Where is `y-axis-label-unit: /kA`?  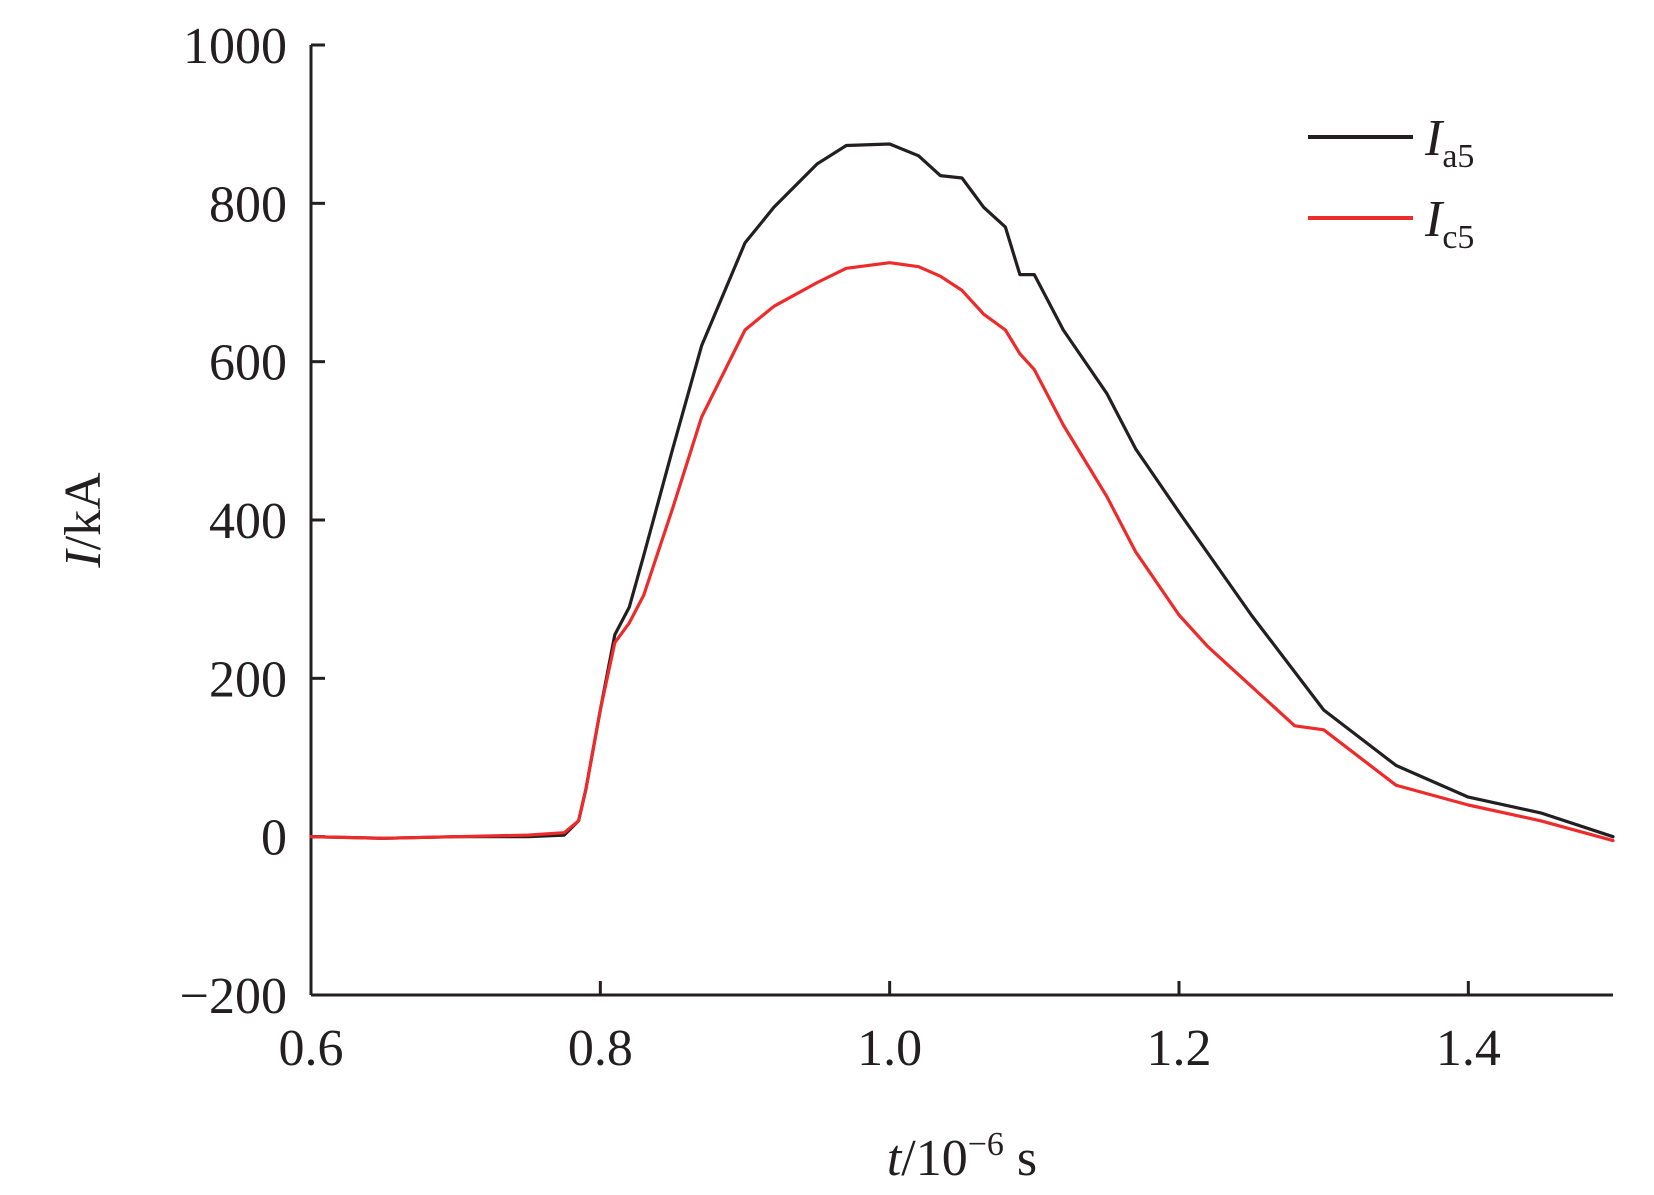
y-axis-label-unit: /kA is located at coordinates (83, 511).